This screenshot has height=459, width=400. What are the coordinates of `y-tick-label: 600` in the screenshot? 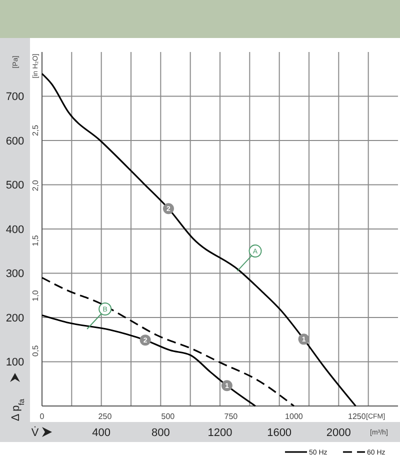 It's located at (15, 141).